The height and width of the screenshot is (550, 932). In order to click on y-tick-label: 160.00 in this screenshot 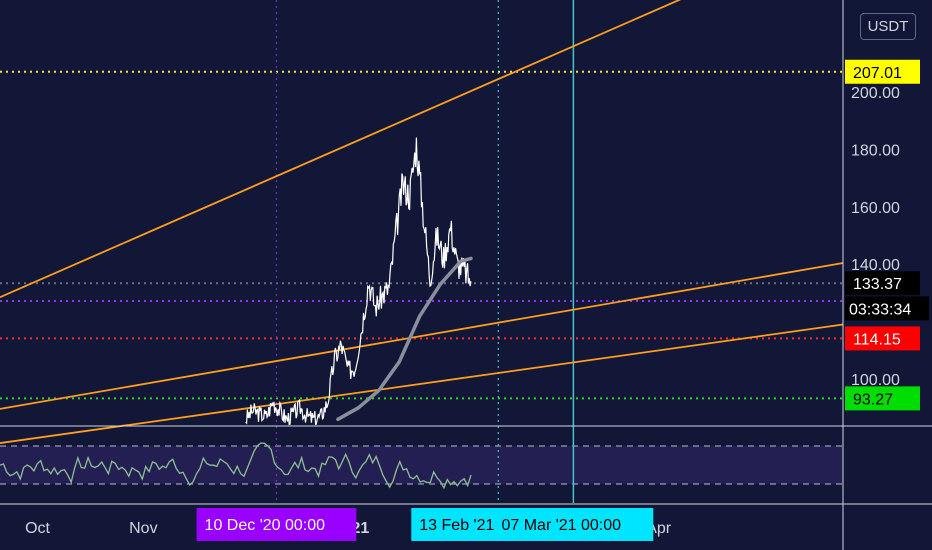, I will do `click(875, 208)`.